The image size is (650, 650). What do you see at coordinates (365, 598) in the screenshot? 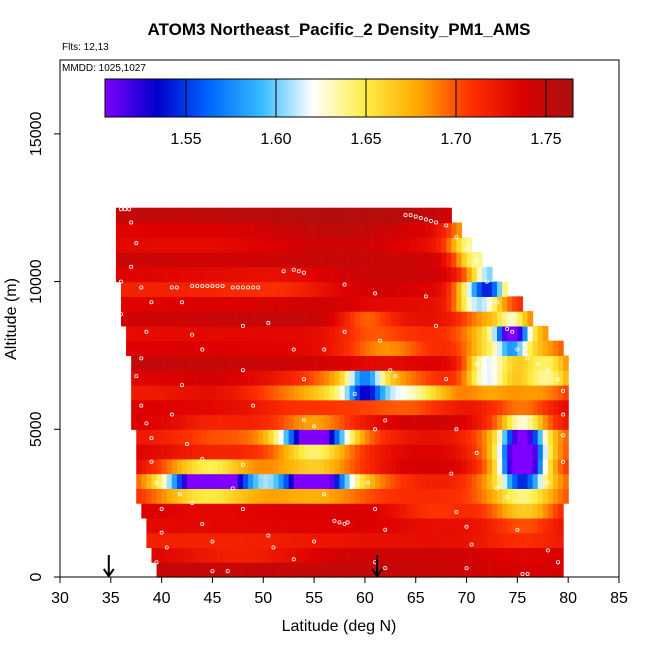
I see `x-tick-label: 60` at bounding box center [365, 598].